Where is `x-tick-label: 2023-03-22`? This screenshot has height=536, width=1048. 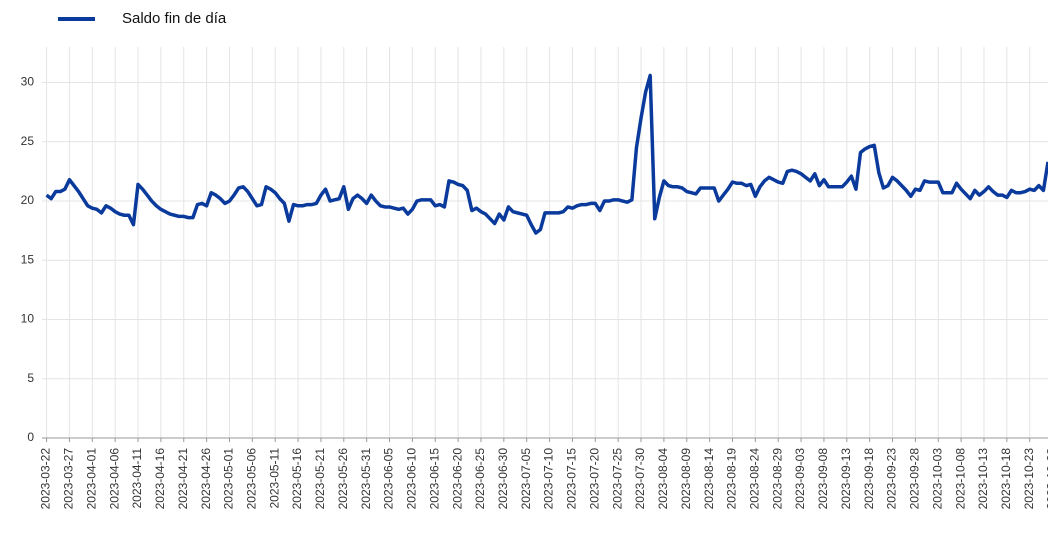
x-tick-label: 2023-03-22 is located at coordinates (46, 479).